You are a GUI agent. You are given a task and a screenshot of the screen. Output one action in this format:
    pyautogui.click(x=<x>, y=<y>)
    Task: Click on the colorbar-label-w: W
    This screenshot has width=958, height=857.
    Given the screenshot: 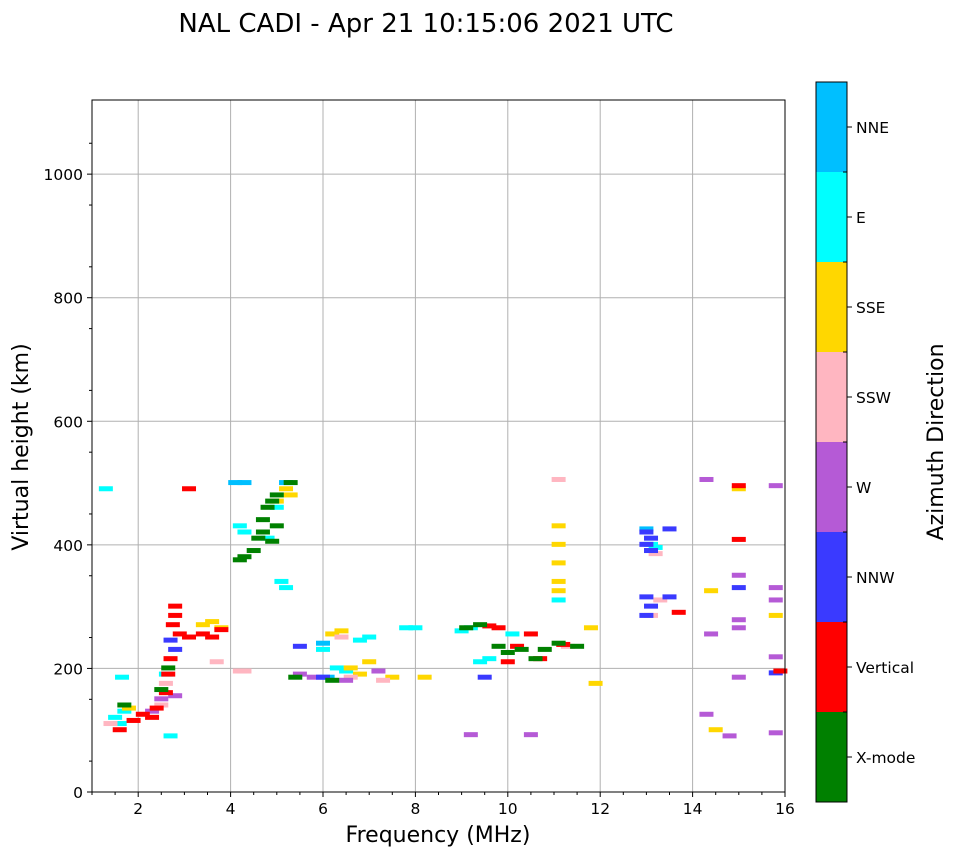 What is the action you would take?
    pyautogui.click(x=863, y=488)
    